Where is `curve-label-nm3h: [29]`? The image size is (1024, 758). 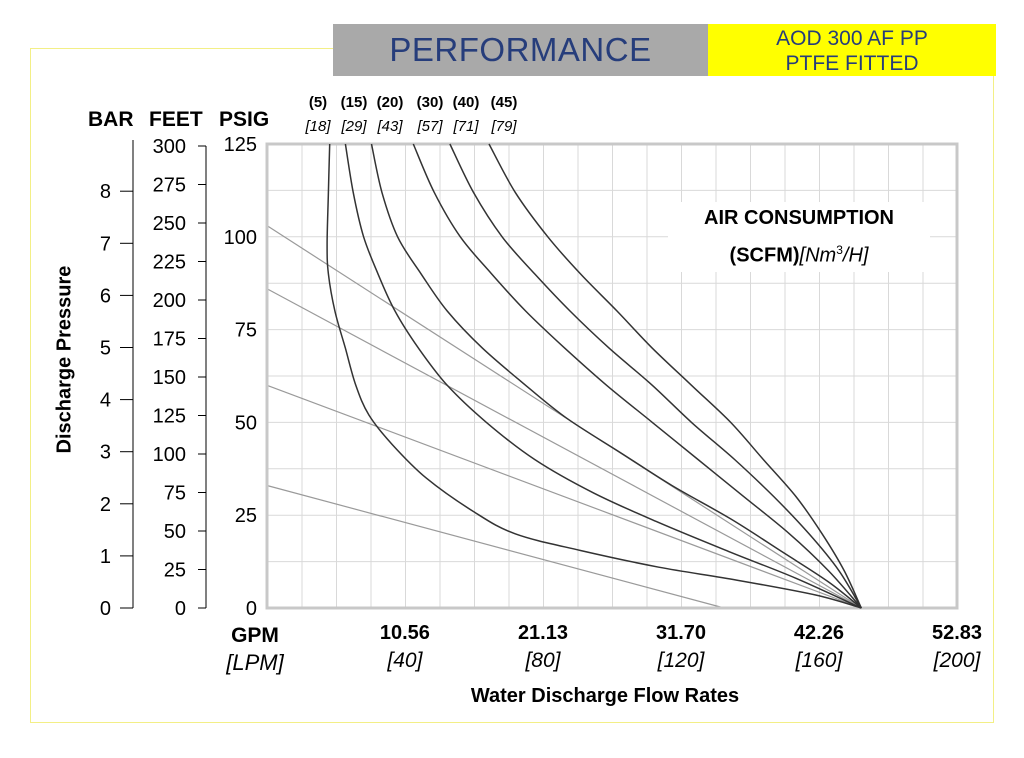 curve-label-nm3h: [29] is located at coordinates (353, 126).